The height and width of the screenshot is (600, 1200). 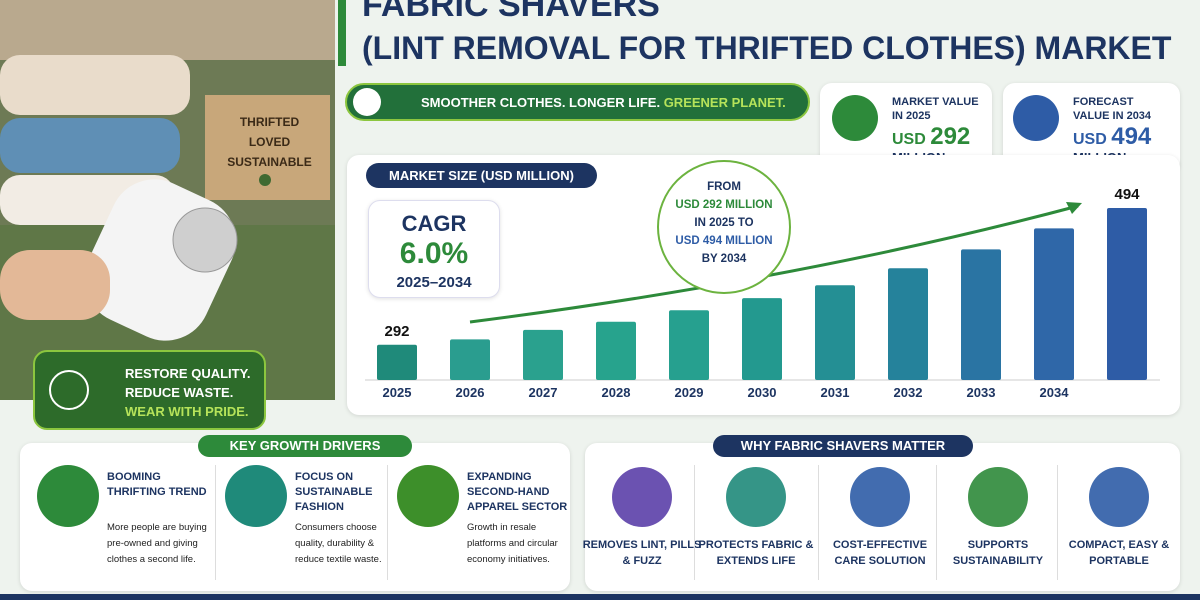 What do you see at coordinates (55, 285) in the screenshot?
I see `hand` at bounding box center [55, 285].